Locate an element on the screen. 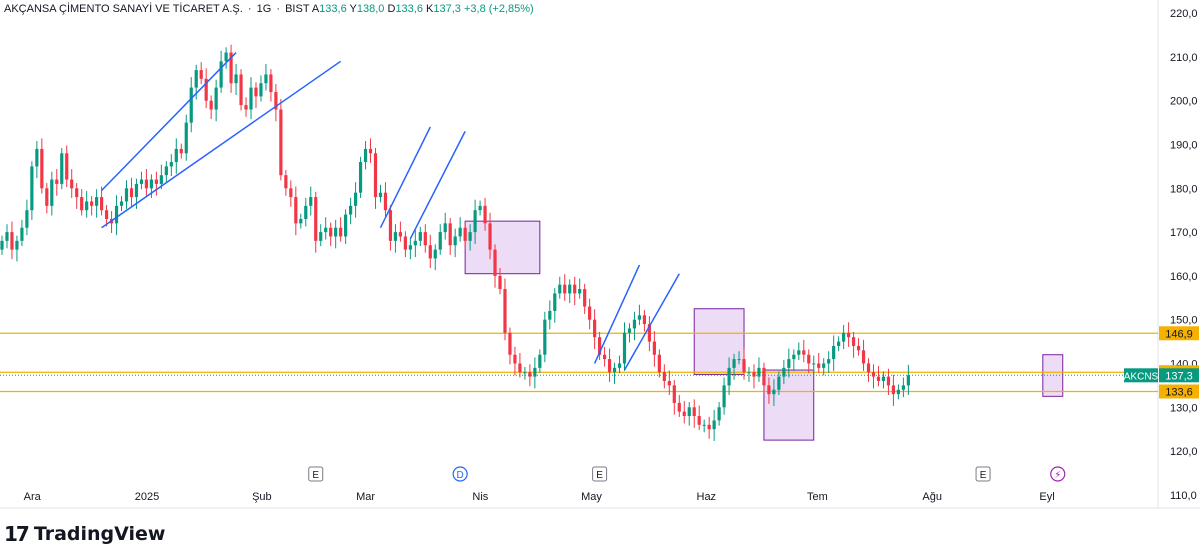 This screenshot has width=1200, height=546. level-price-label: 146,9 is located at coordinates (1179, 334).